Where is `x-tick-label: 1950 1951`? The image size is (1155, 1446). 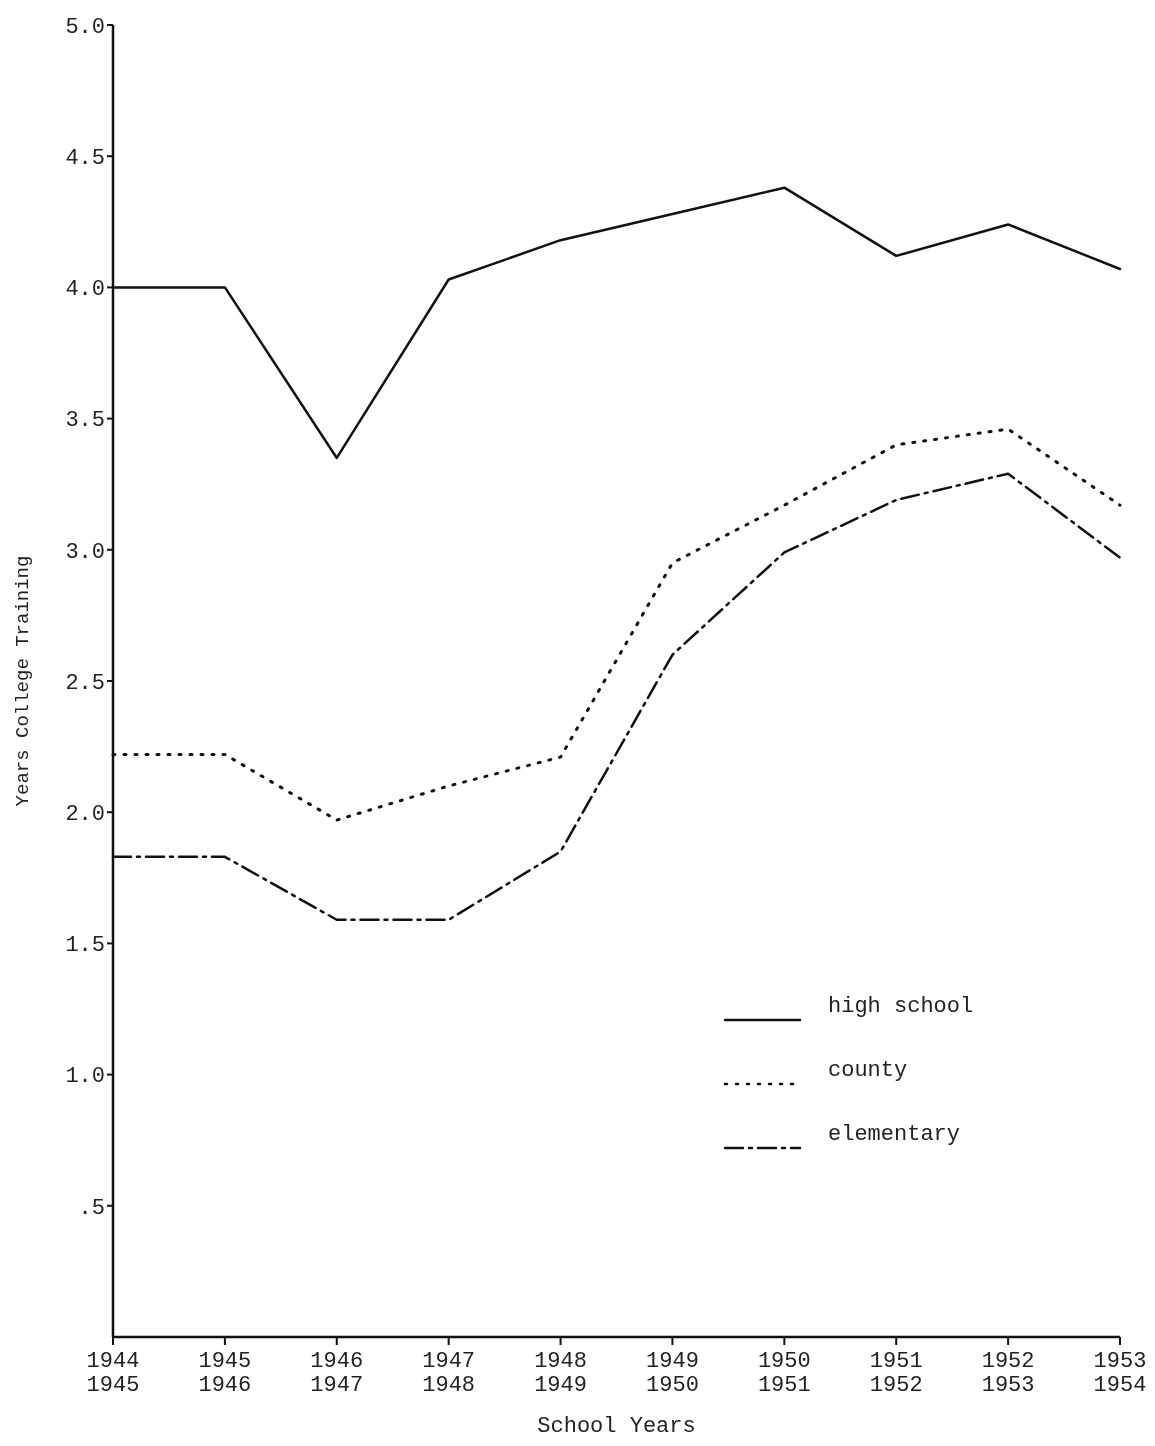
x-tick-label: 1950 1951 is located at coordinates (784, 1373).